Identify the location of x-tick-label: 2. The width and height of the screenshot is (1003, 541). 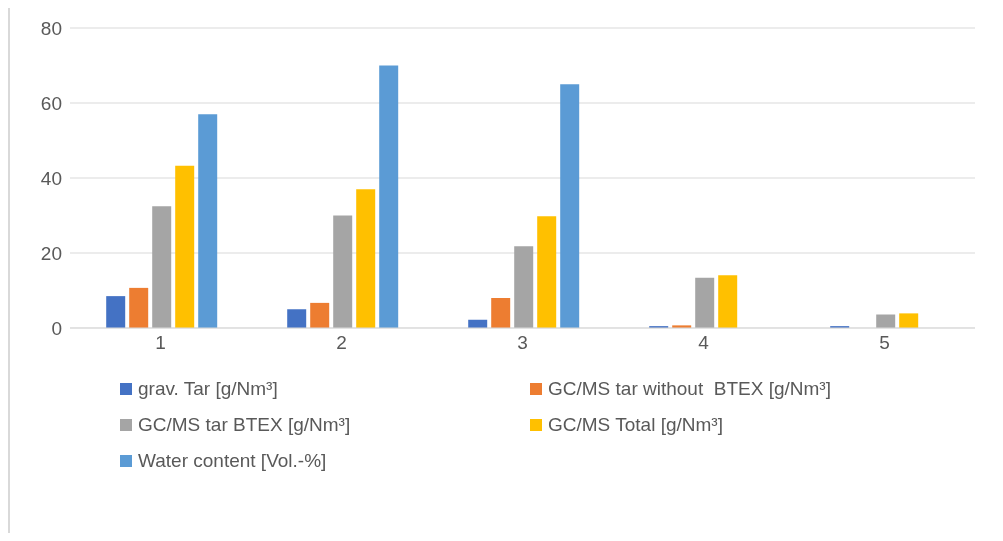
(341, 343).